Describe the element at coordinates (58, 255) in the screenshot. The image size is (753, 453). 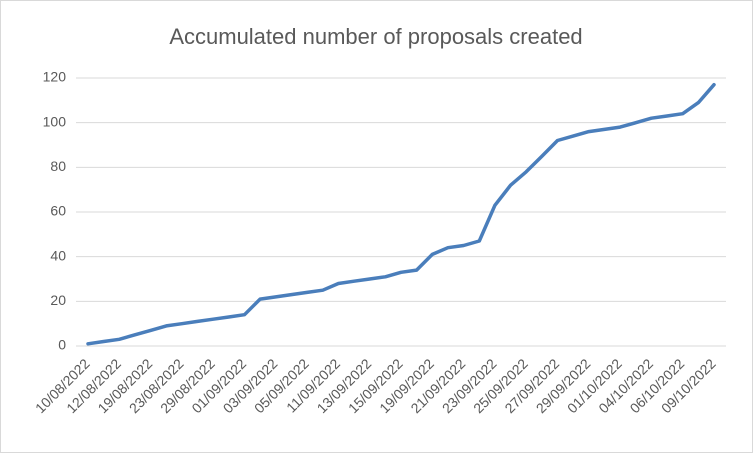
I see `y-tick-label: 40` at that location.